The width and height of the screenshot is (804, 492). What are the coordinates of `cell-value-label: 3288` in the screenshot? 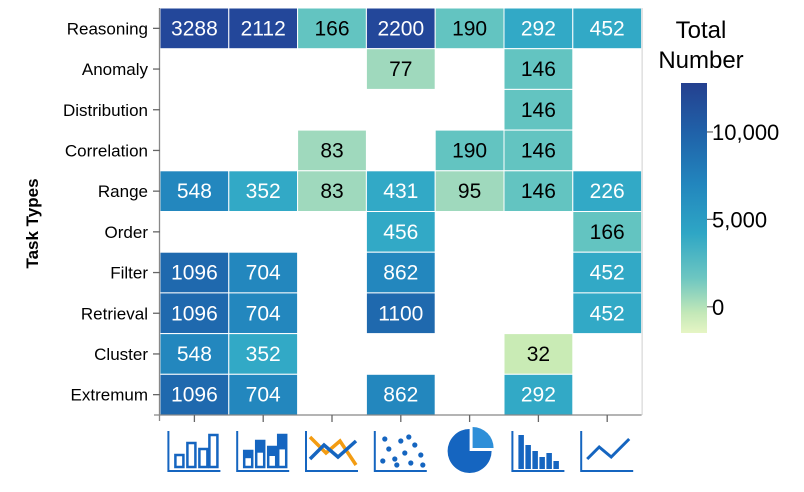 It's located at (194, 28).